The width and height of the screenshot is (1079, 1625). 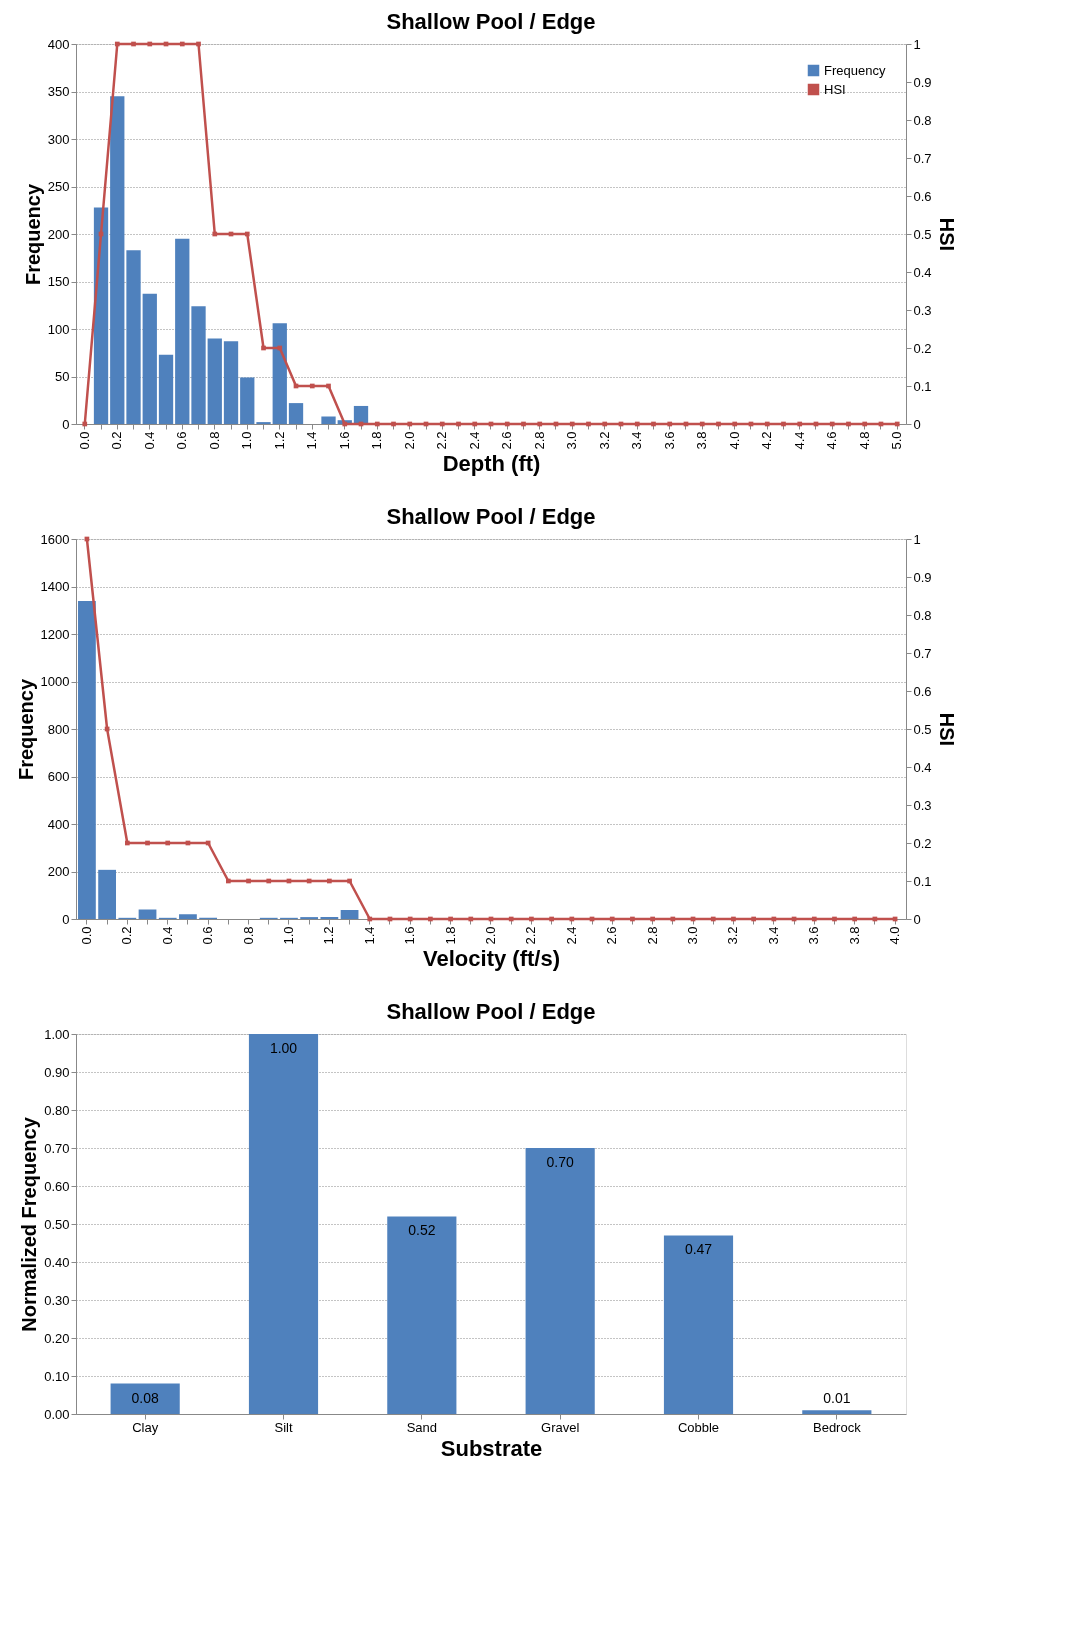 I want to click on y-tick-label: 0.40, so click(x=57, y=1262).